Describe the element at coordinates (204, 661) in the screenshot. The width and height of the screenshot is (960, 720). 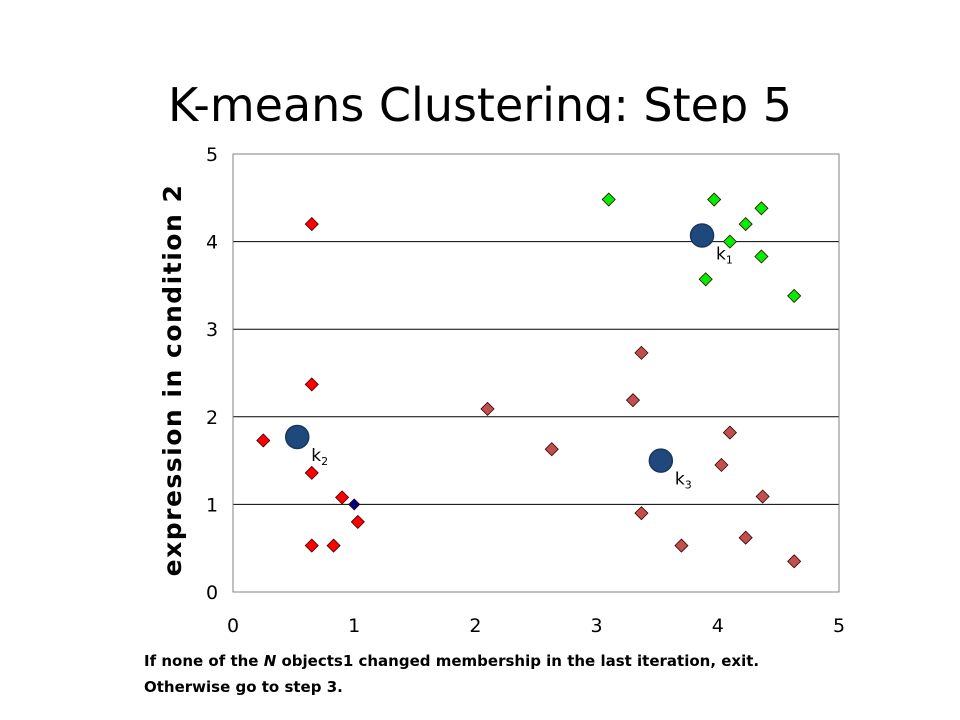
I see `caption-line-1-start: If none of the` at that location.